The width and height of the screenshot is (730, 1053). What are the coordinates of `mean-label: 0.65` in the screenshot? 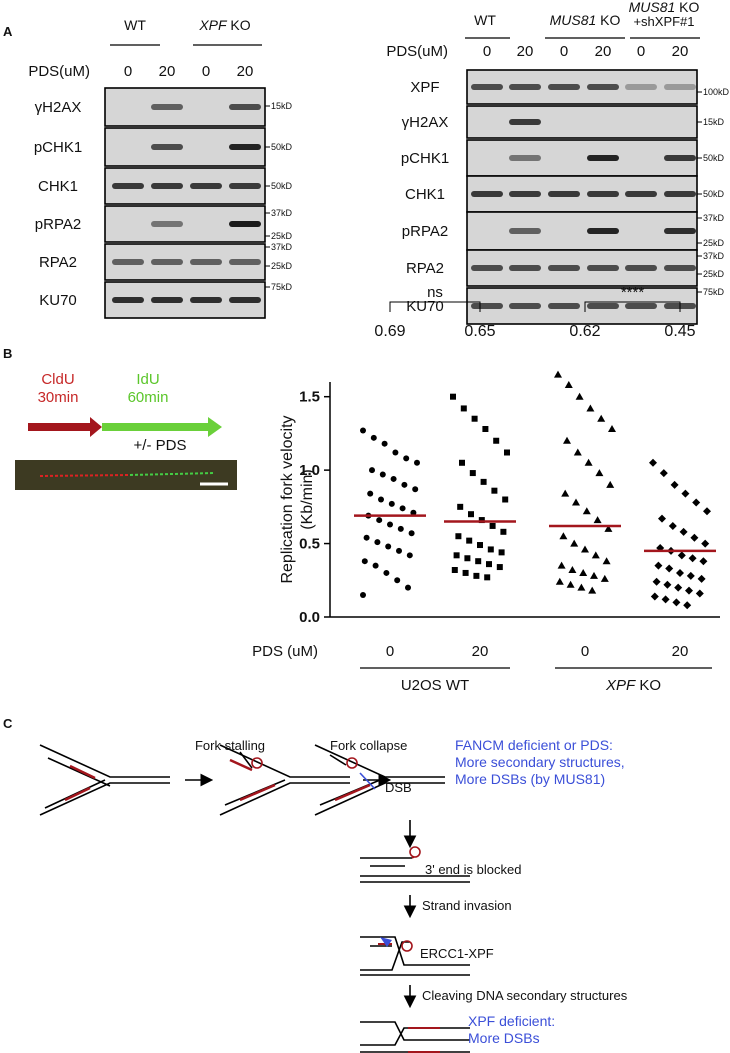 It's located at (479, 331).